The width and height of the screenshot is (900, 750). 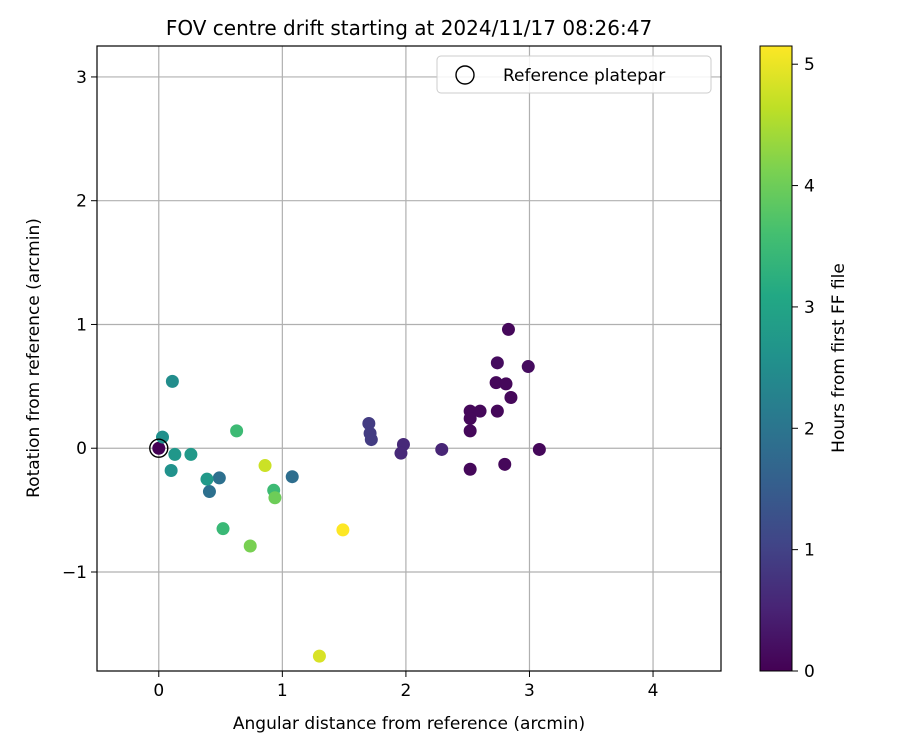 I want to click on x-tick-label: 1, so click(x=282, y=691).